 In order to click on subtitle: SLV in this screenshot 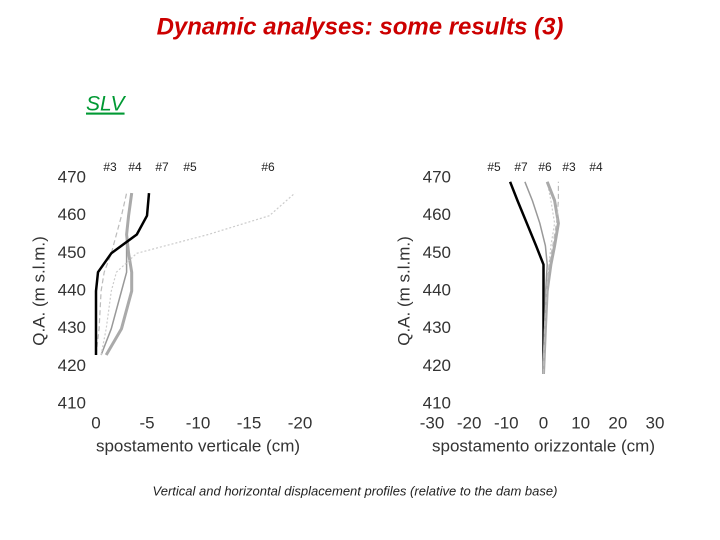, I will do `click(106, 104)`.